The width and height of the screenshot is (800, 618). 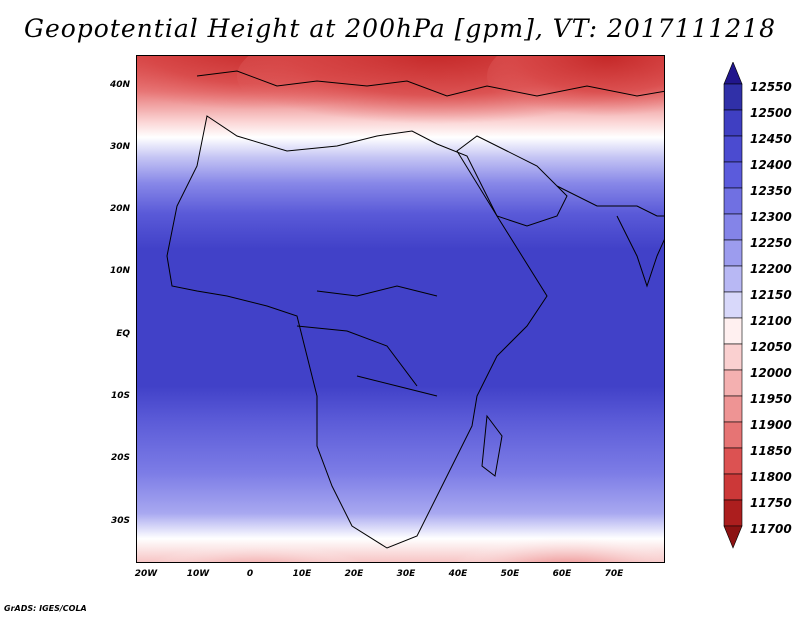 What do you see at coordinates (771, 269) in the screenshot?
I see `colorbar-label-12200: 12200` at bounding box center [771, 269].